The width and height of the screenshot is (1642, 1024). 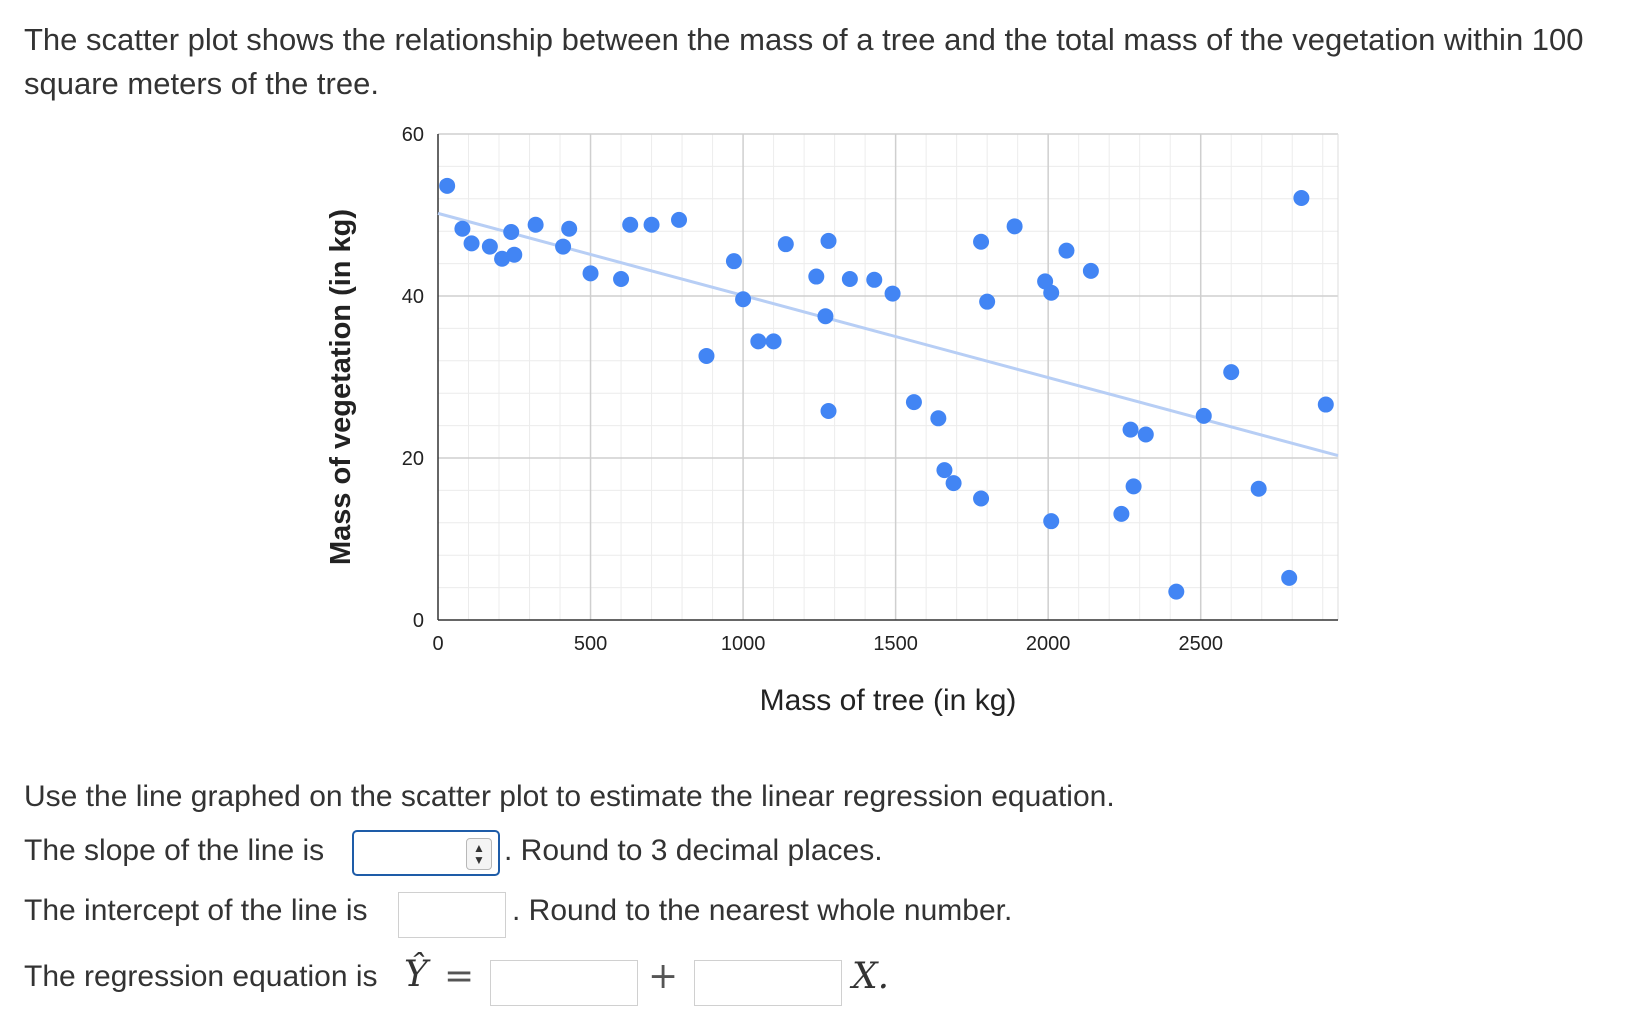 I want to click on intercept-input, so click(x=452, y=915).